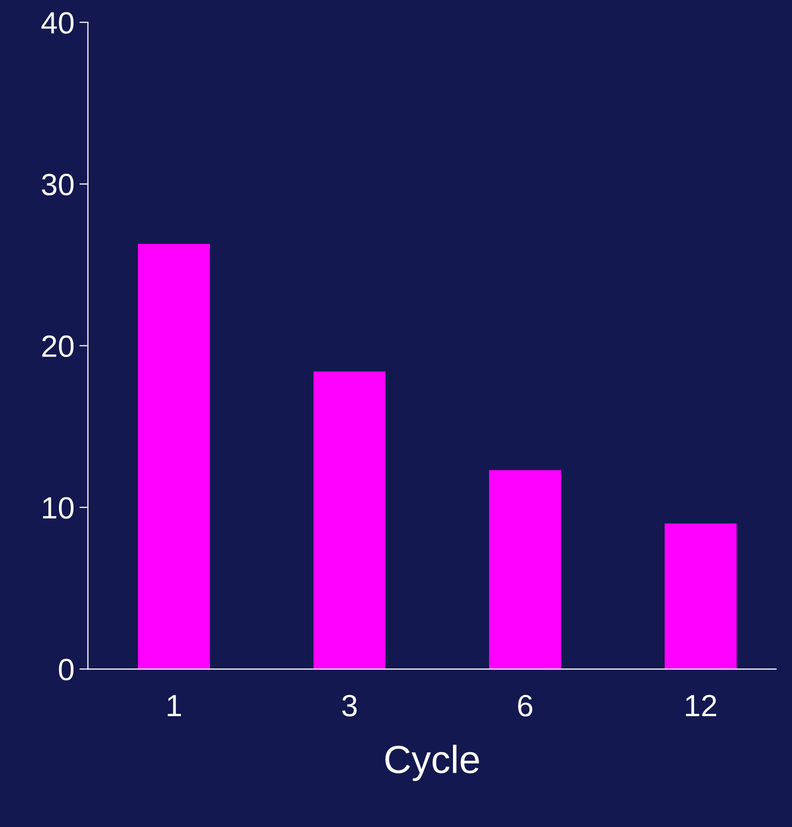  What do you see at coordinates (525, 705) in the screenshot?
I see `x-tick-label: 6` at bounding box center [525, 705].